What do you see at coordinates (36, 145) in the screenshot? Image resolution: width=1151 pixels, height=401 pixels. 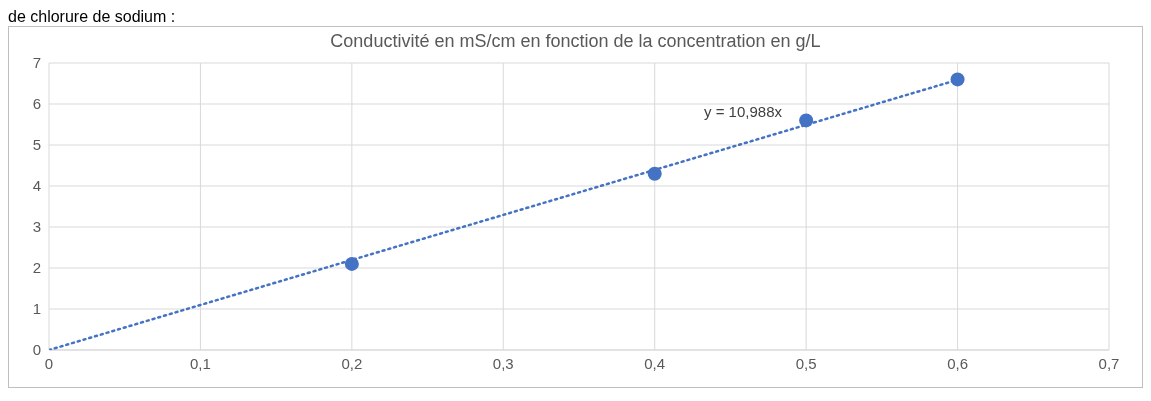 I see `y-tick-label: 5` at bounding box center [36, 145].